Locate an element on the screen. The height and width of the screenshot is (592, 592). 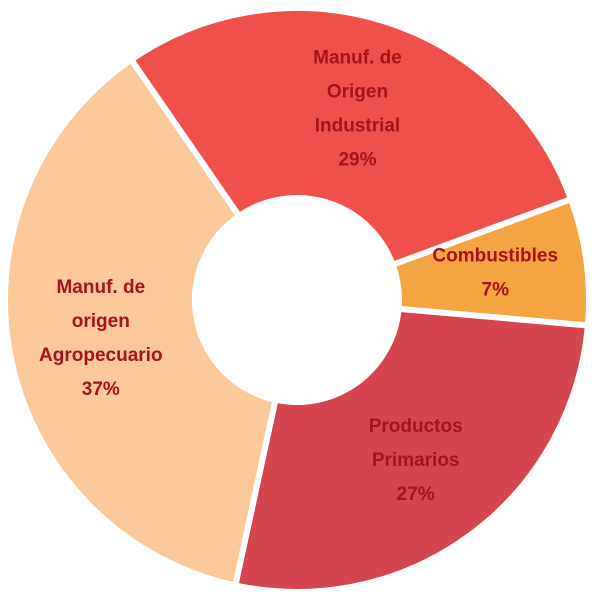
slice-label: Manuf. de Origen Industrial 29% is located at coordinates (357, 108).